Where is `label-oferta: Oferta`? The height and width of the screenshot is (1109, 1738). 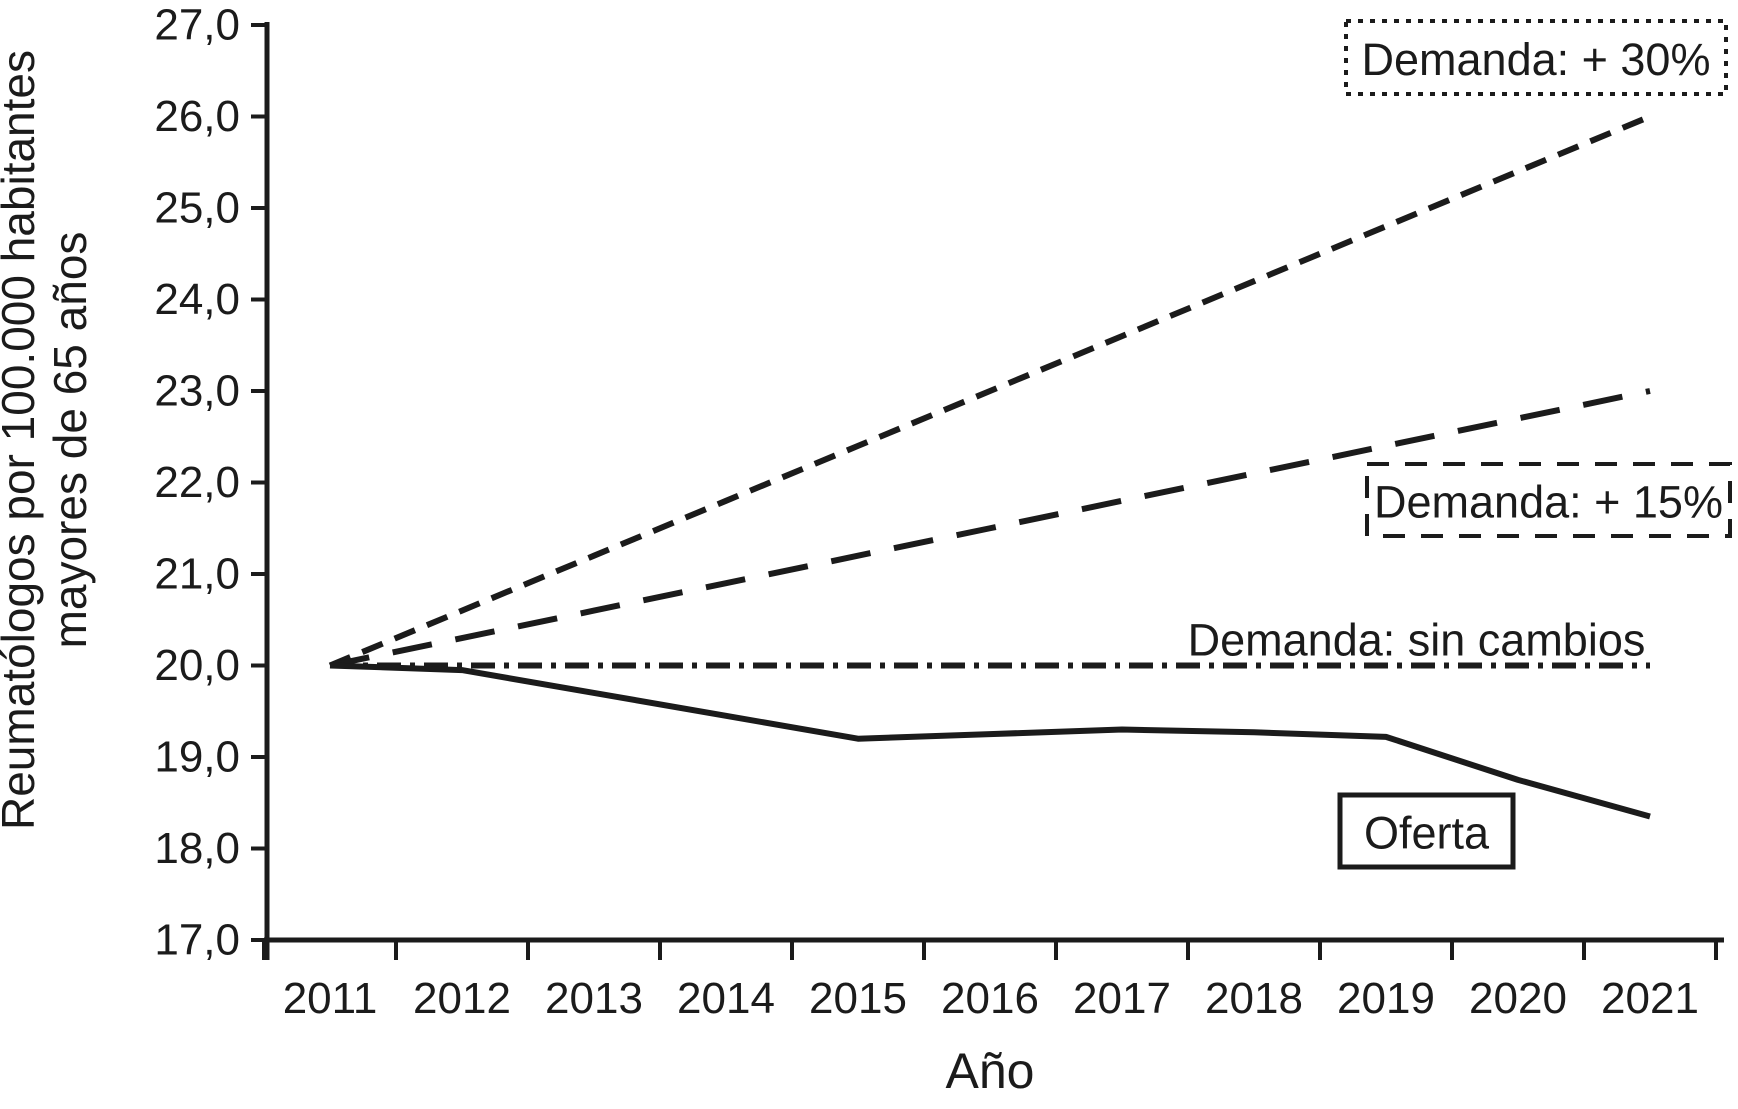
label-oferta: Oferta is located at coordinates (1426, 831).